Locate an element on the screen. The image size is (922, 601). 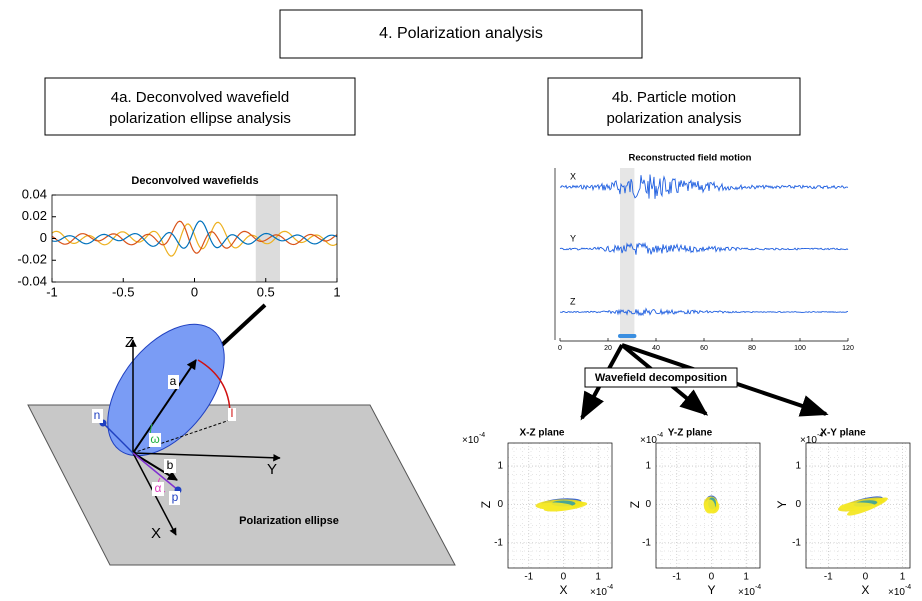
axis-label: Y is located at coordinates (272, 469).